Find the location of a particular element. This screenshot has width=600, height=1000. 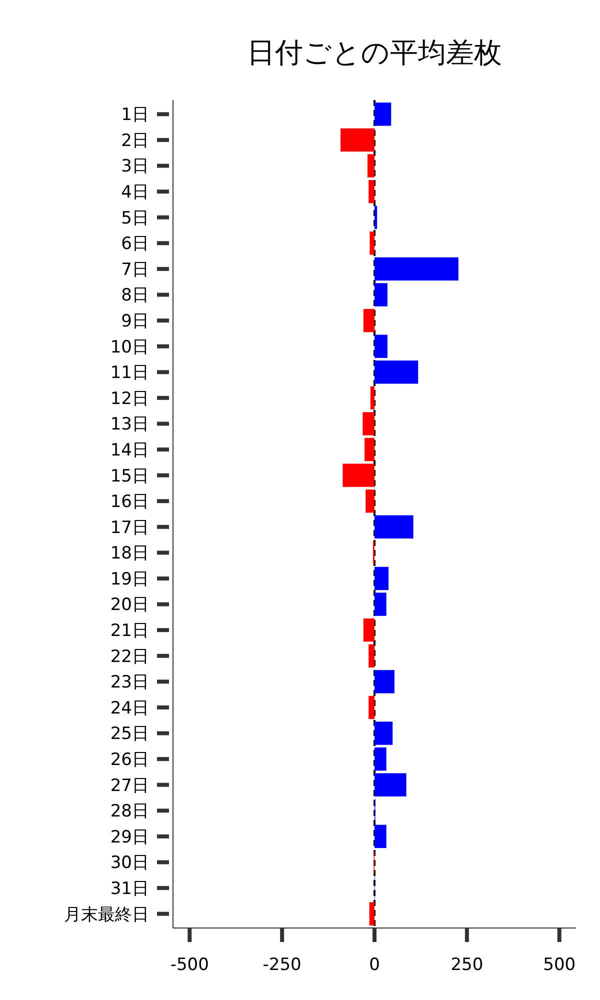

y-tick-label: 15日 is located at coordinates (129, 476).